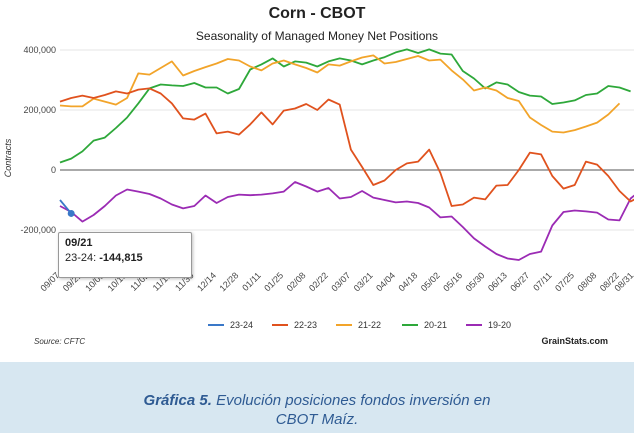 The image size is (634, 433). What do you see at coordinates (228, 281) in the screenshot?
I see `x-tick-label: 12/28` at bounding box center [228, 281].